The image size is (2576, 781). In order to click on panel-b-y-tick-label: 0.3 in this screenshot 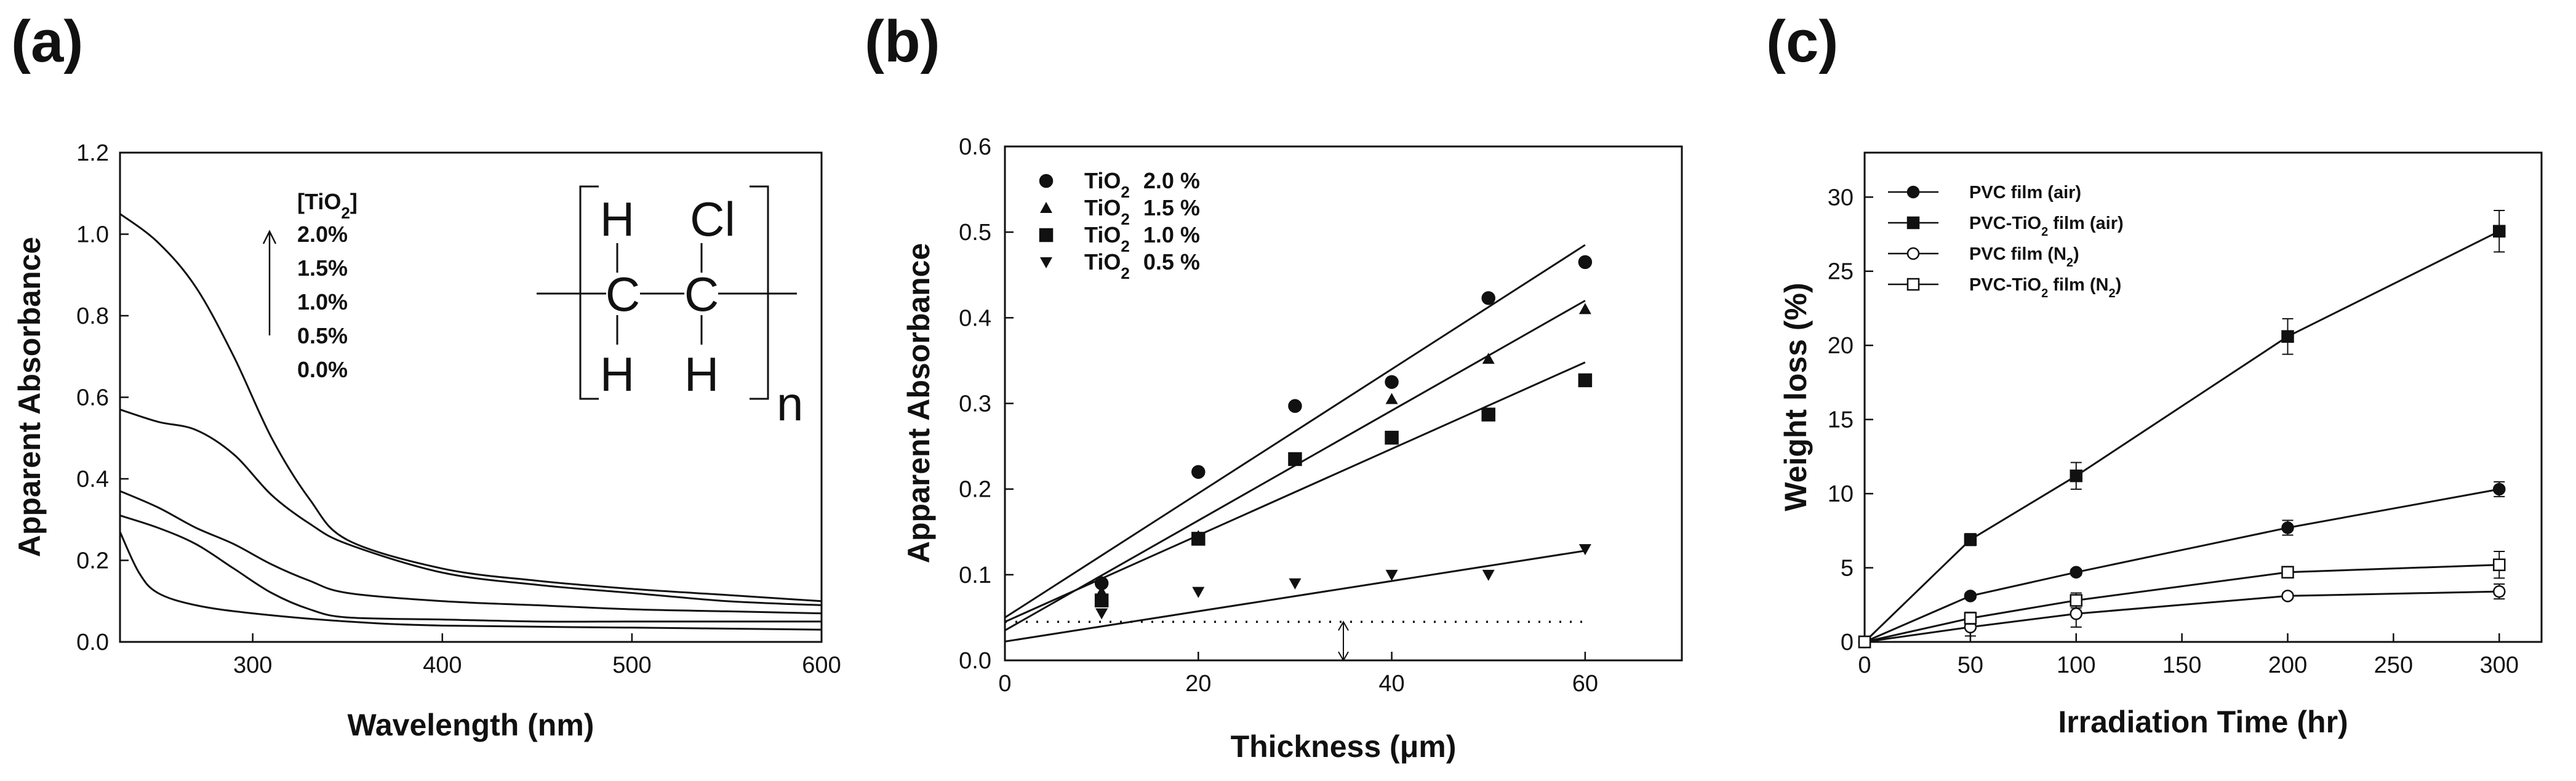, I will do `click(975, 404)`.